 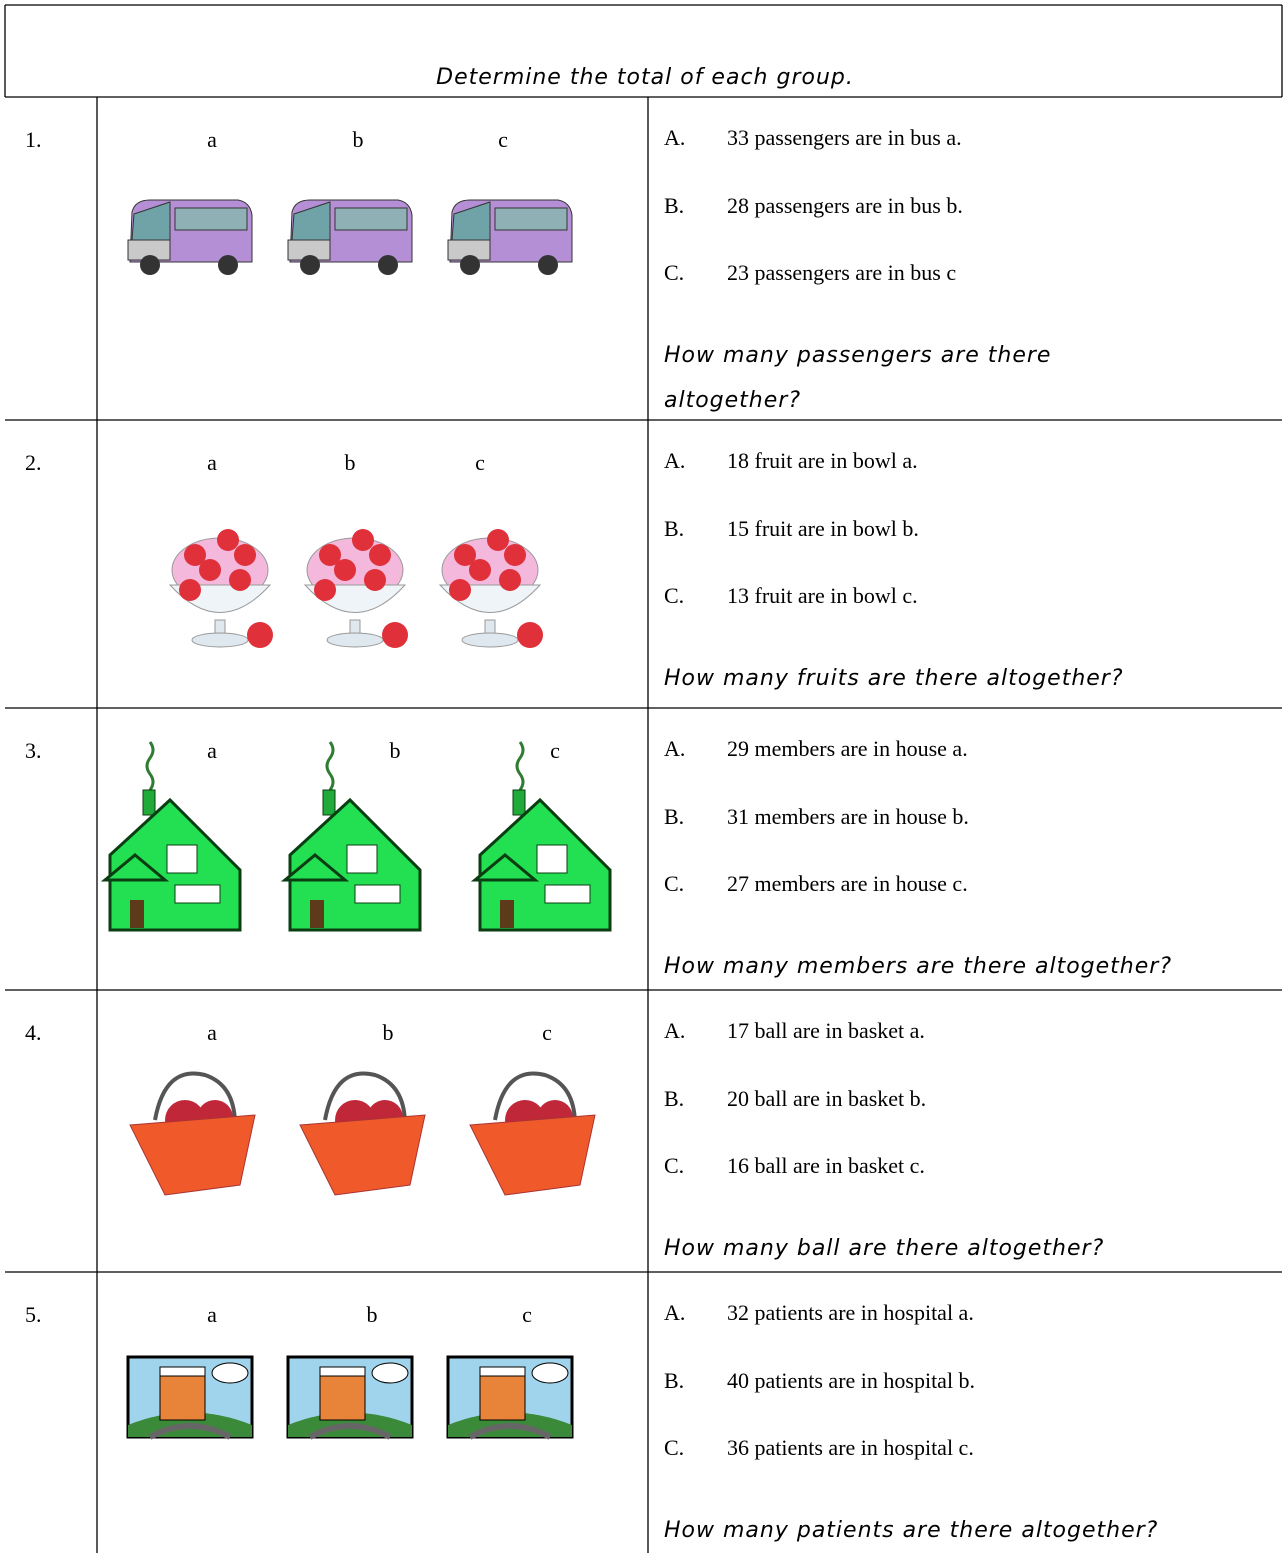 I want to click on question-text: How many ball are there altogether?, so click(x=884, y=1248).